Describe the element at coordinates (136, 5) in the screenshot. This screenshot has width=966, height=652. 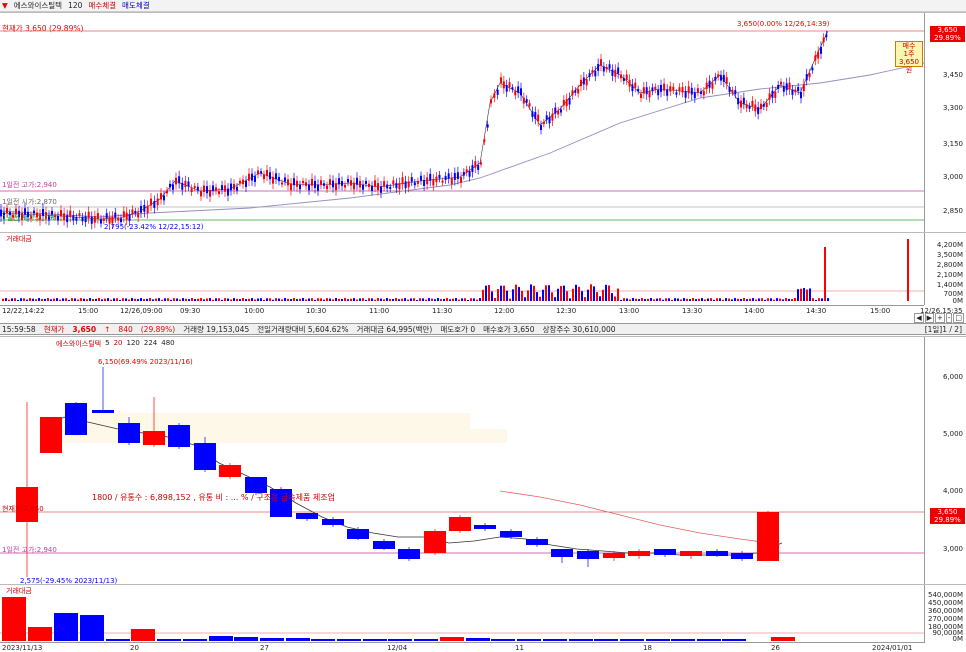
I see `sell-marker-toggle: 매도체결` at that location.